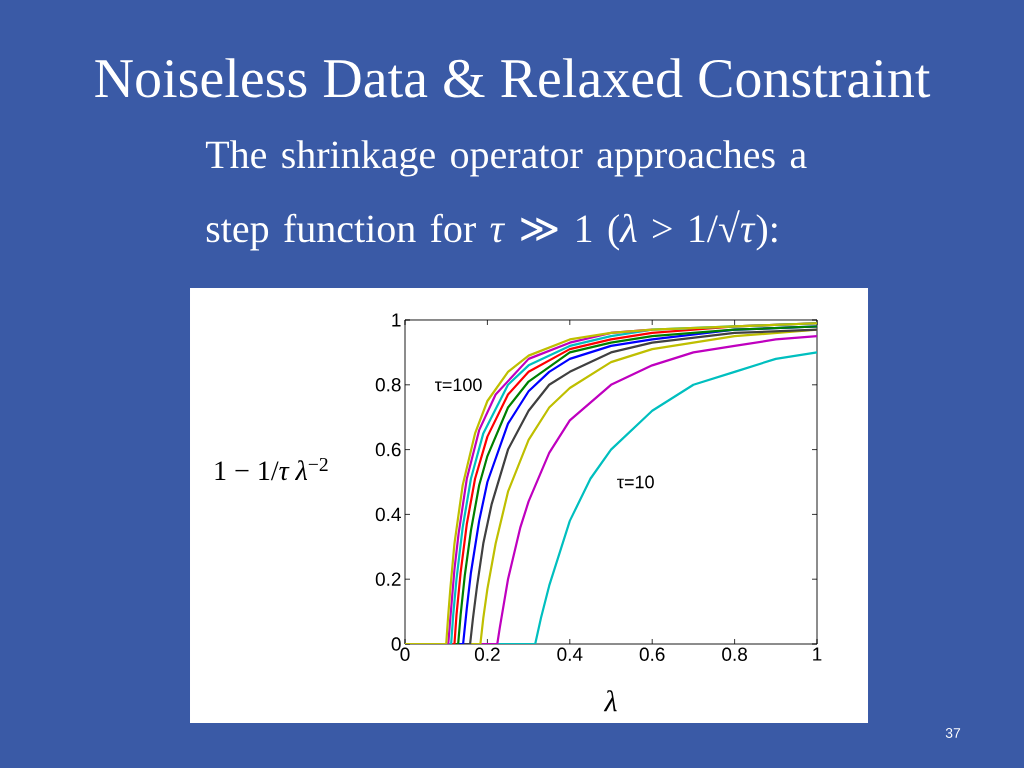 The height and width of the screenshot is (768, 1024). I want to click on series-label: τ=100, so click(458, 385).